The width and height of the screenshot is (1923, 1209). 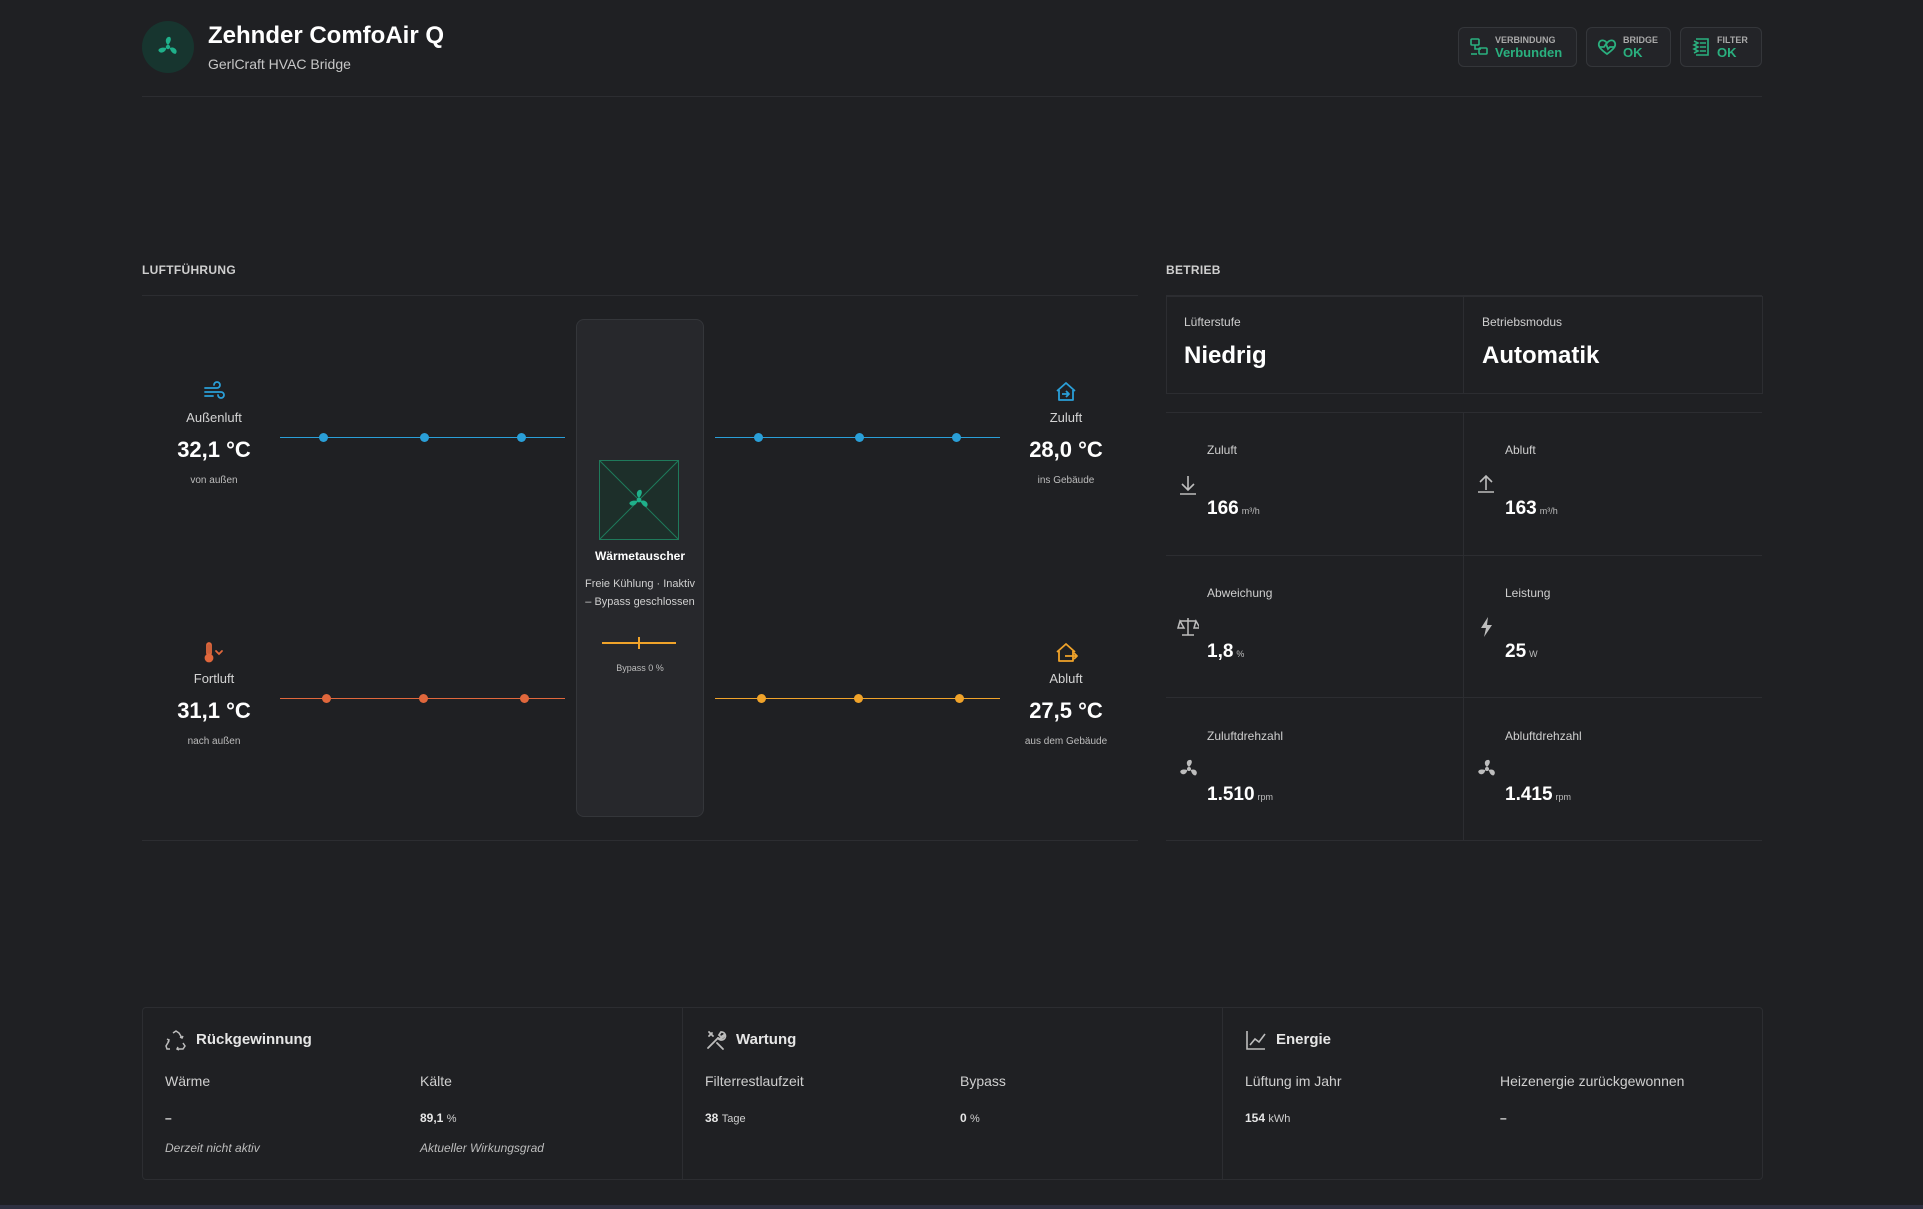 What do you see at coordinates (1700, 47) in the screenshot?
I see `filter-icon` at bounding box center [1700, 47].